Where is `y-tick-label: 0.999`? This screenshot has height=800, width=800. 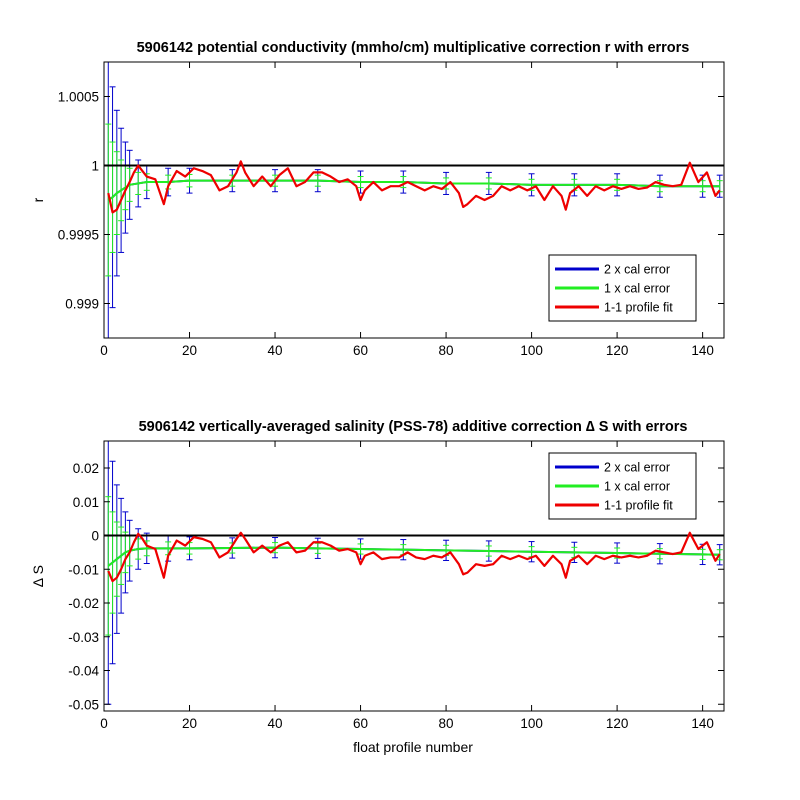 y-tick-label: 0.999 is located at coordinates (82, 304).